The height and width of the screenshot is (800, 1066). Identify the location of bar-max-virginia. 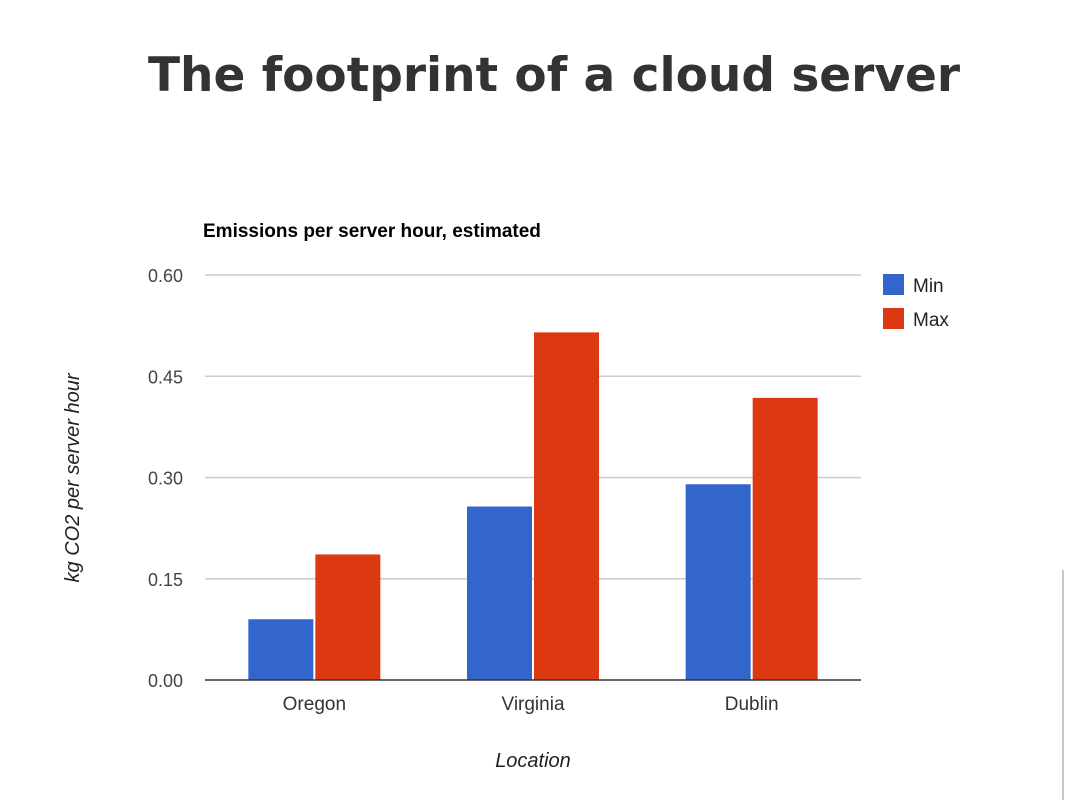
(566, 506).